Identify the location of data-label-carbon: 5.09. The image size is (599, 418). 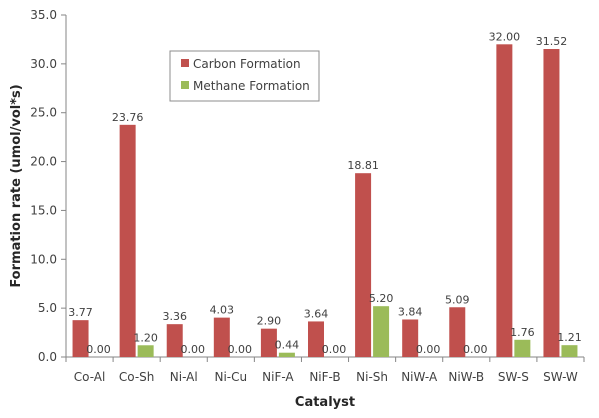
(457, 299).